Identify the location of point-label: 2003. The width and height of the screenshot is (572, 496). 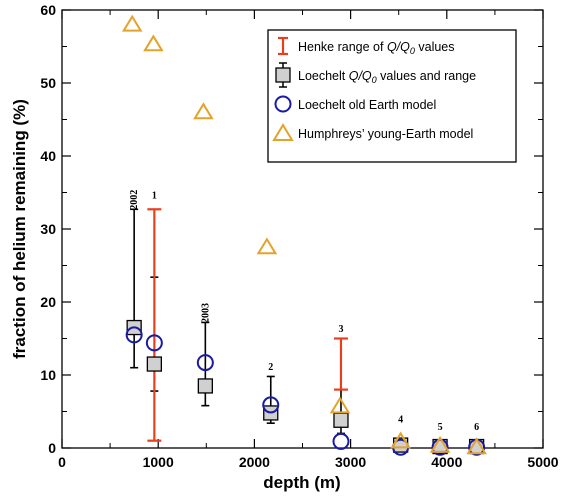
(205, 313).